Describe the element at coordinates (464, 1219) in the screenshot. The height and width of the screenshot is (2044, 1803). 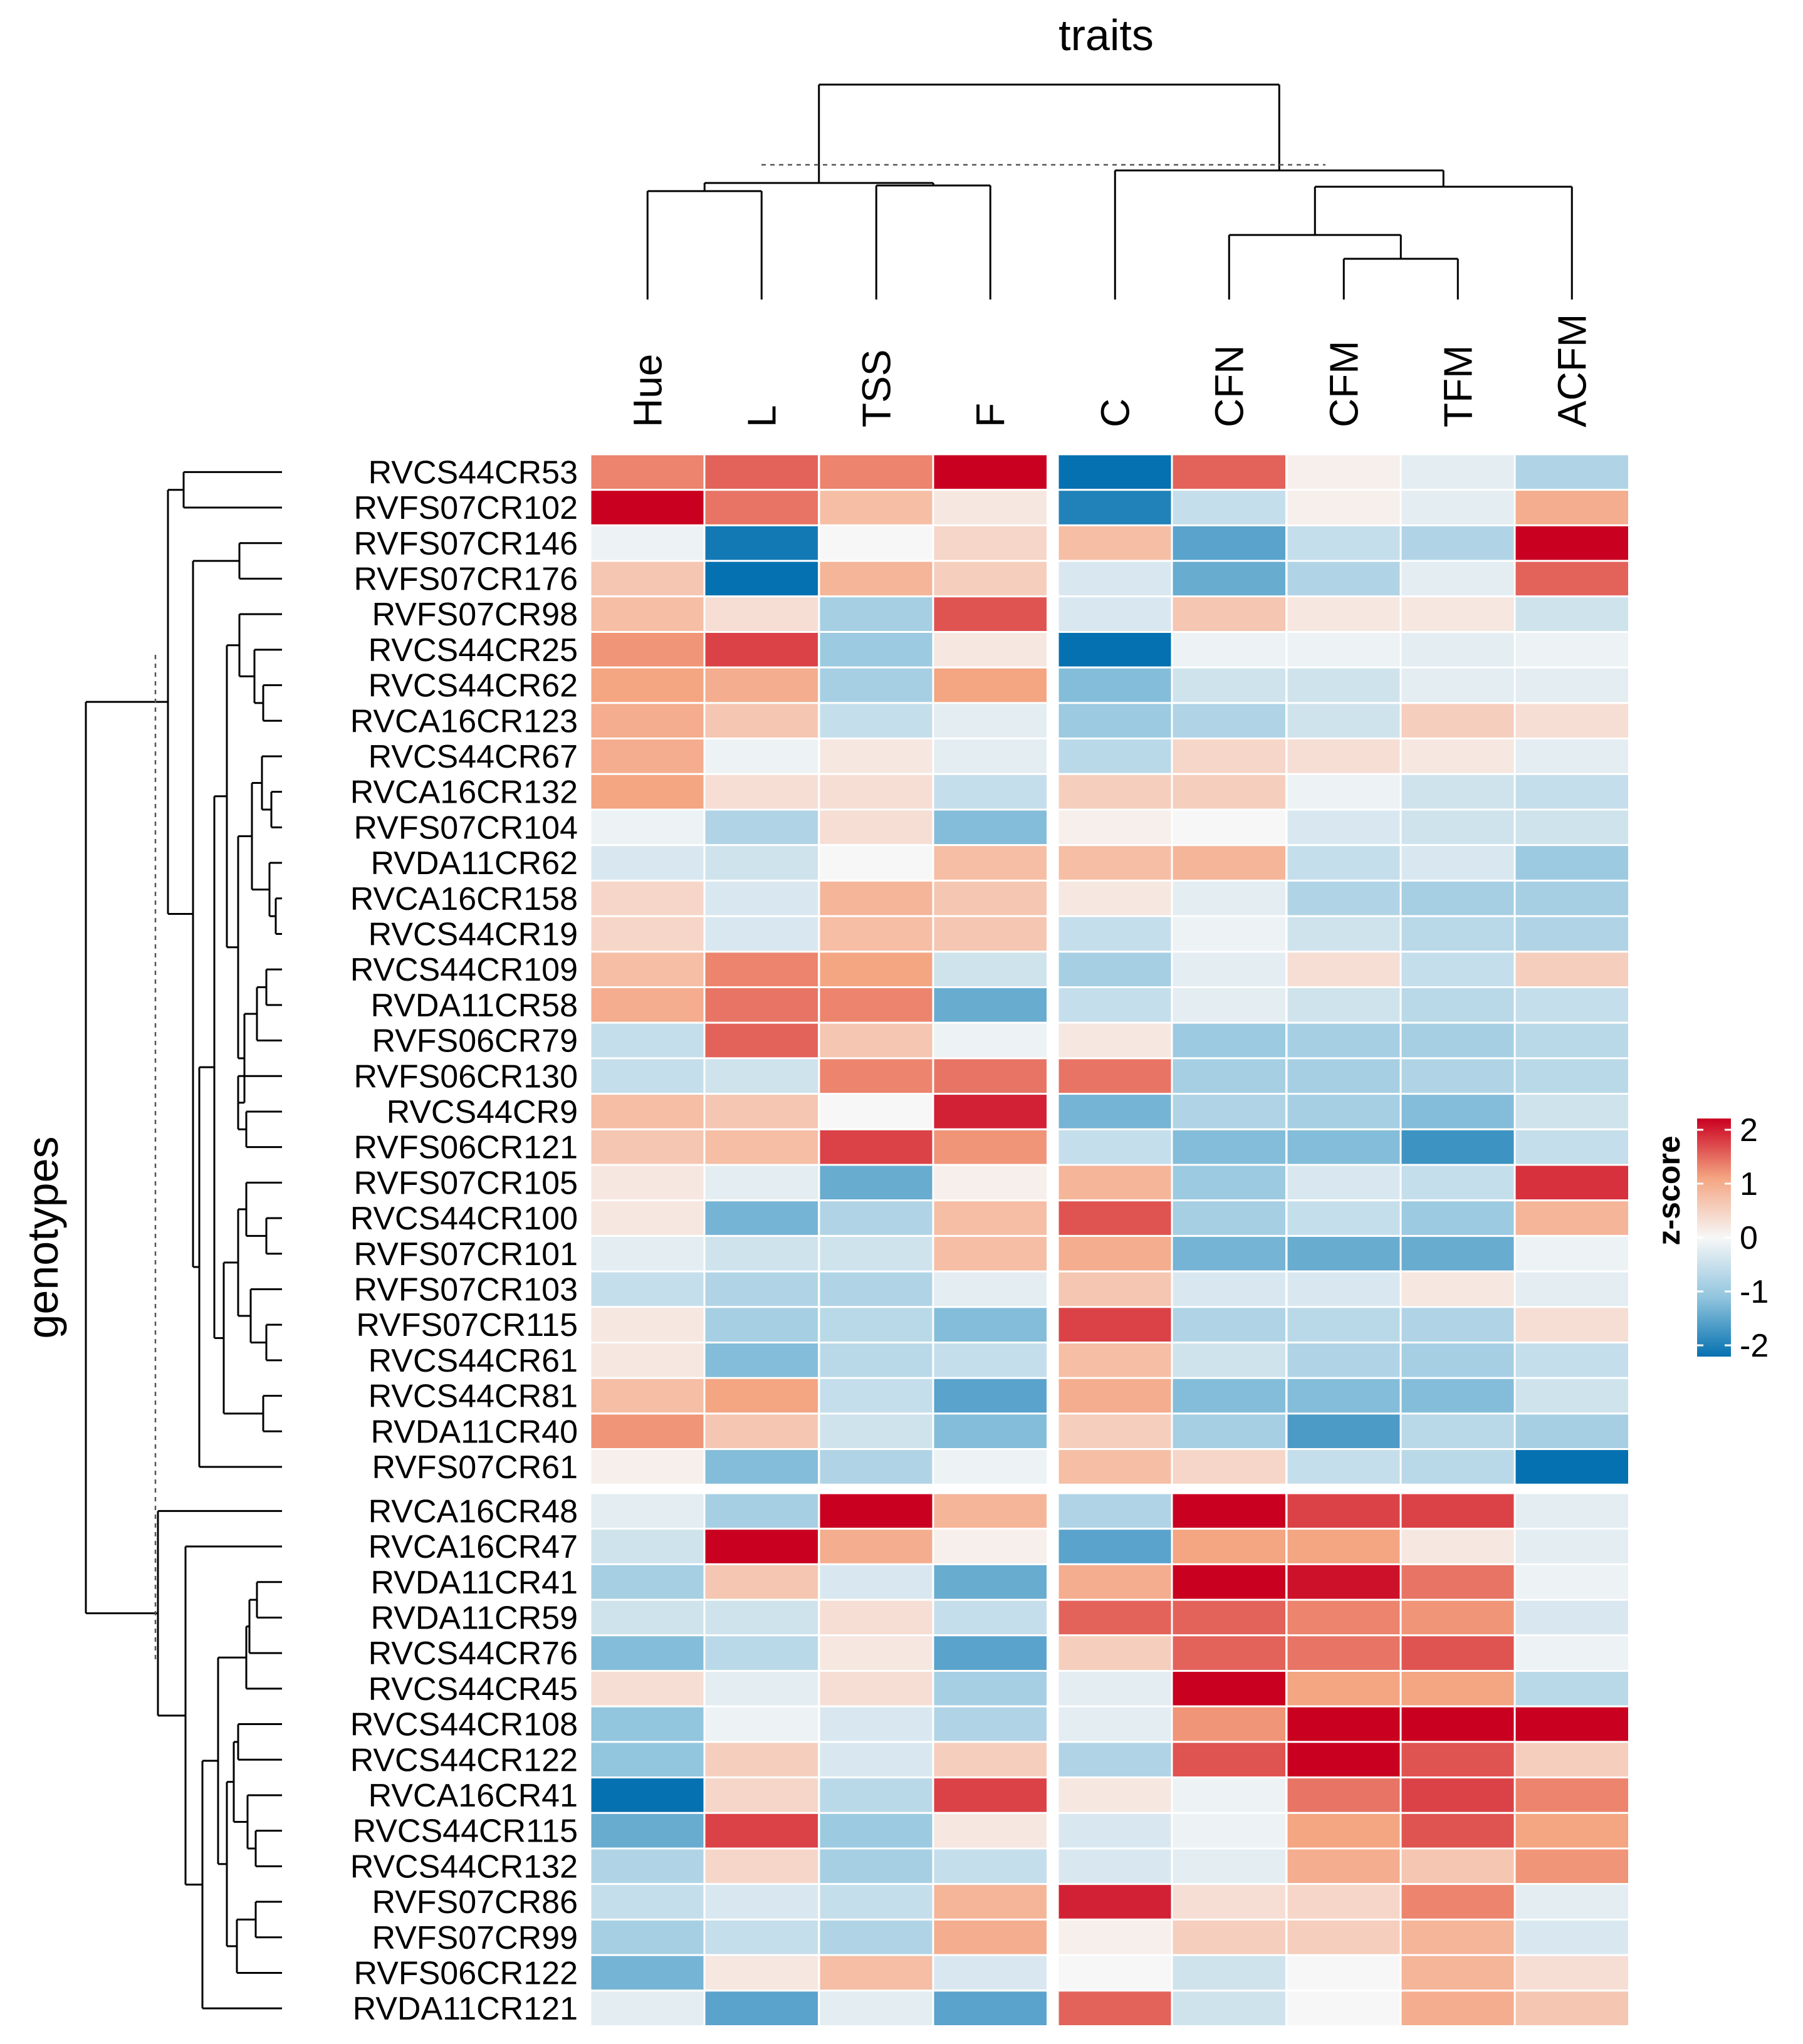
I see `row-label: RVCS44CR100` at that location.